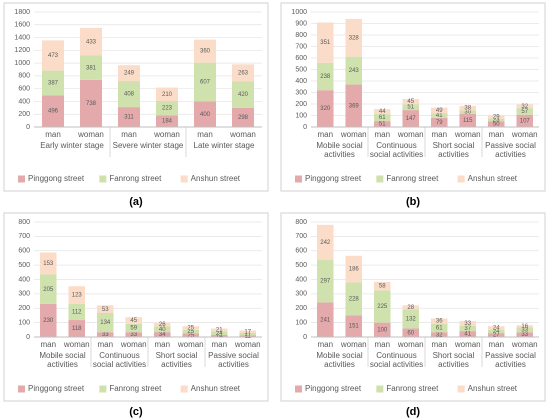 This screenshot has height=418, width=550. Describe the element at coordinates (190, 329) in the screenshot. I see `value-label: 25` at that location.